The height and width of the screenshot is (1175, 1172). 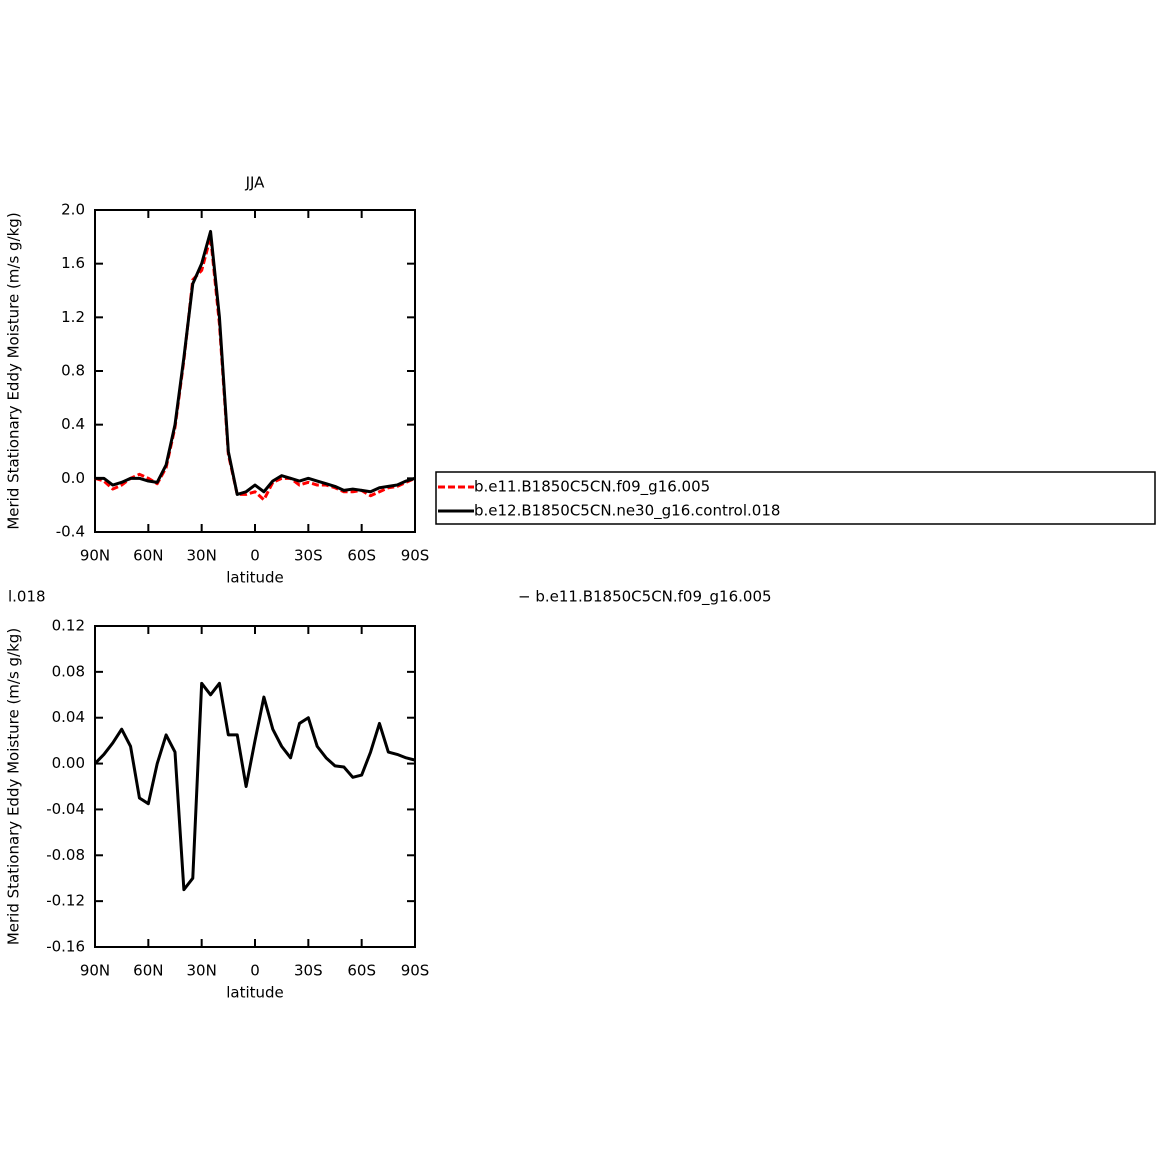 I want to click on chart-title: JJA, so click(x=255, y=183).